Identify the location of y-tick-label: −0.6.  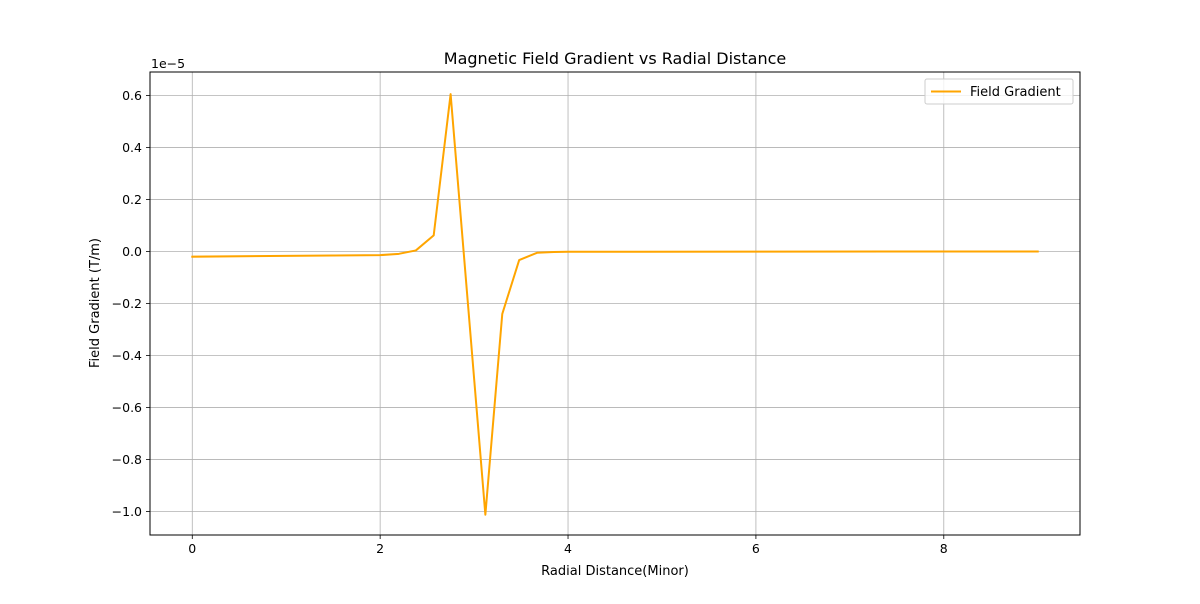
(127, 407).